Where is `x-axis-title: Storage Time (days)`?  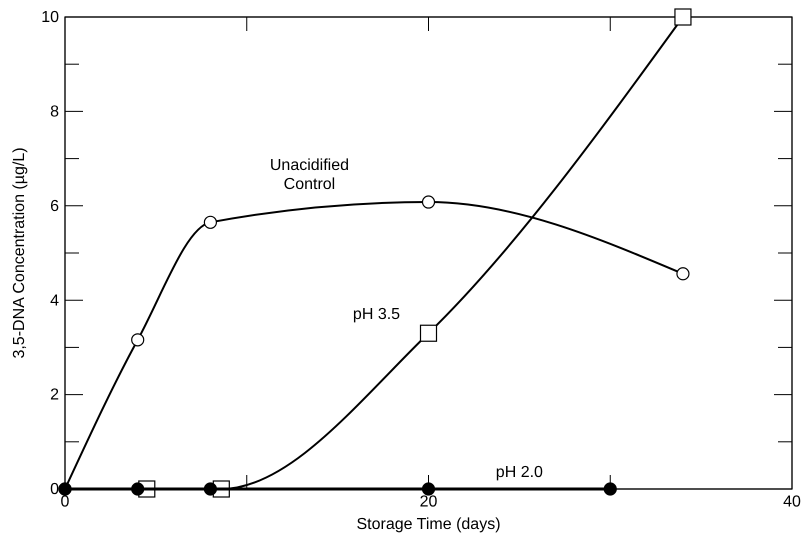
x-axis-title: Storage Time (days) is located at coordinates (428, 524).